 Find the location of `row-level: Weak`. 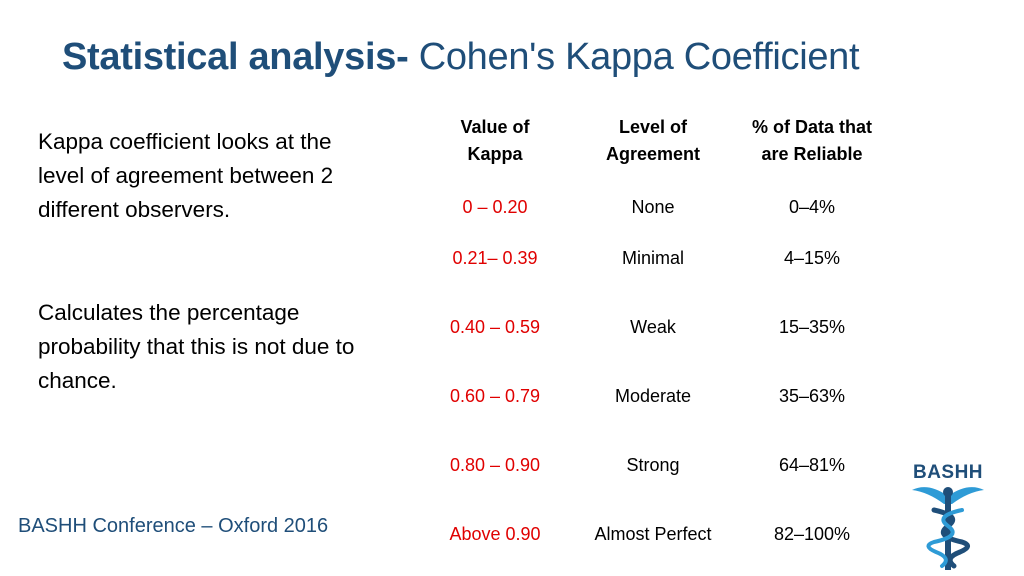

row-level: Weak is located at coordinates (653, 327).